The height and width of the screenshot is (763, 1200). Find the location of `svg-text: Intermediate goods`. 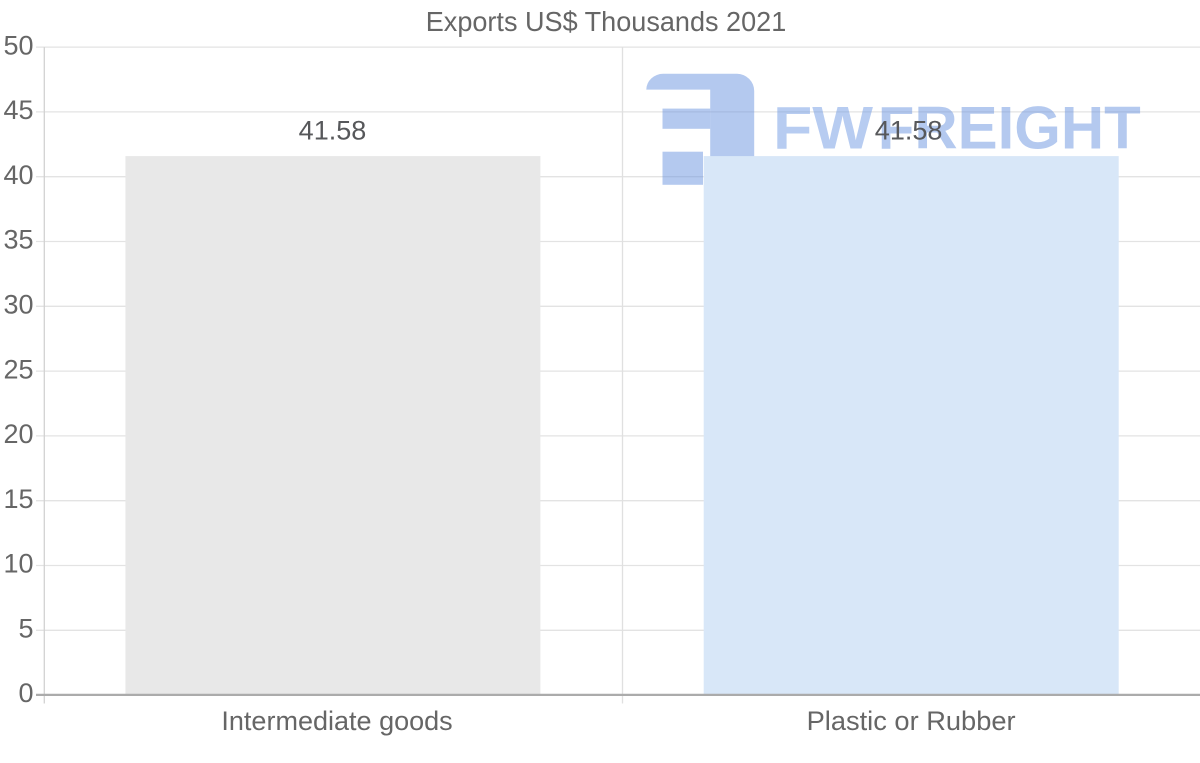

svg-text: Intermediate goods is located at coordinates (336, 721).